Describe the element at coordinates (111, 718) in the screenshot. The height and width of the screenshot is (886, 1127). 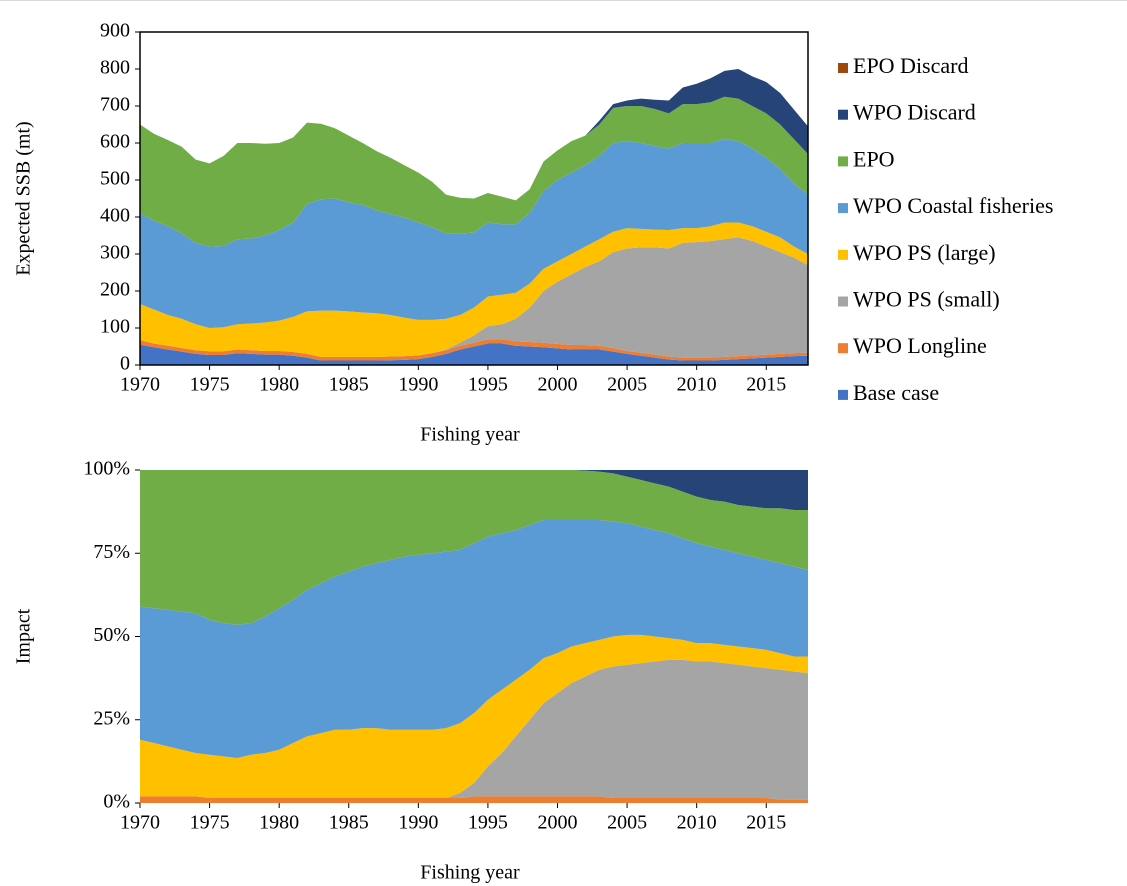
I see `y-tick-label: 25%` at that location.